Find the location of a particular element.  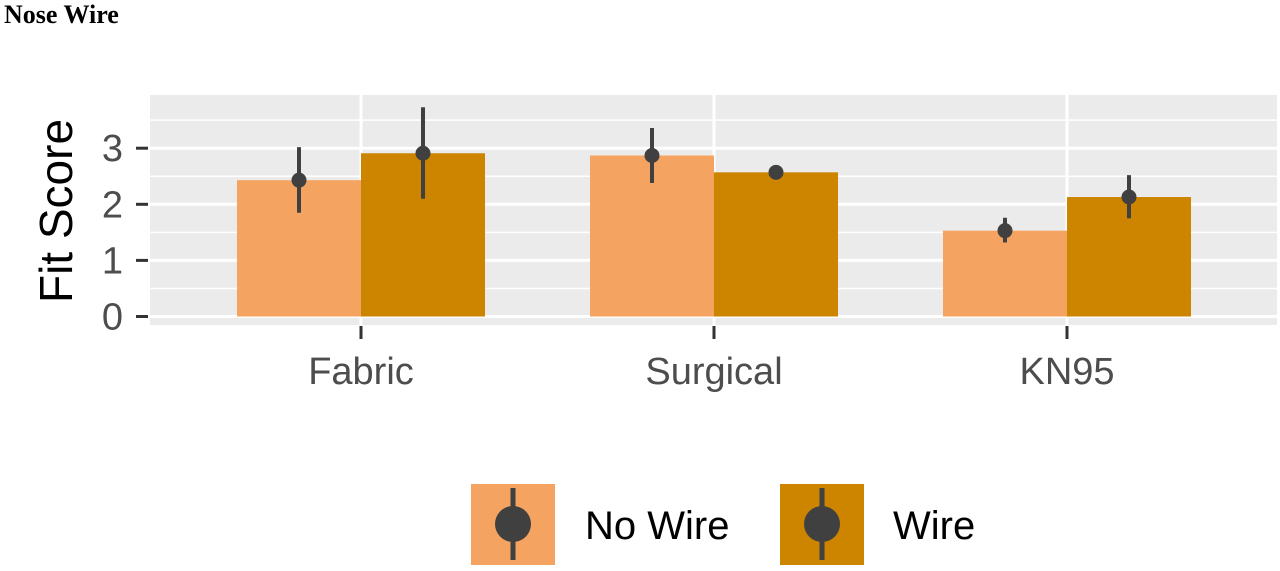

x-tick-label: KN95 is located at coordinates (1066, 372).